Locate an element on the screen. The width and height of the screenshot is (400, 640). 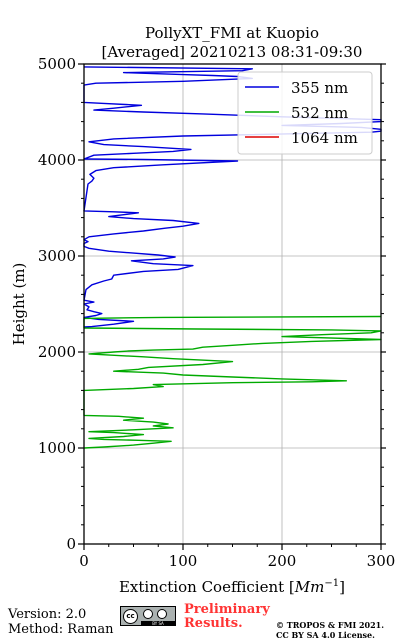
cc-license-badge: cc BY SA is located at coordinates (148, 616).